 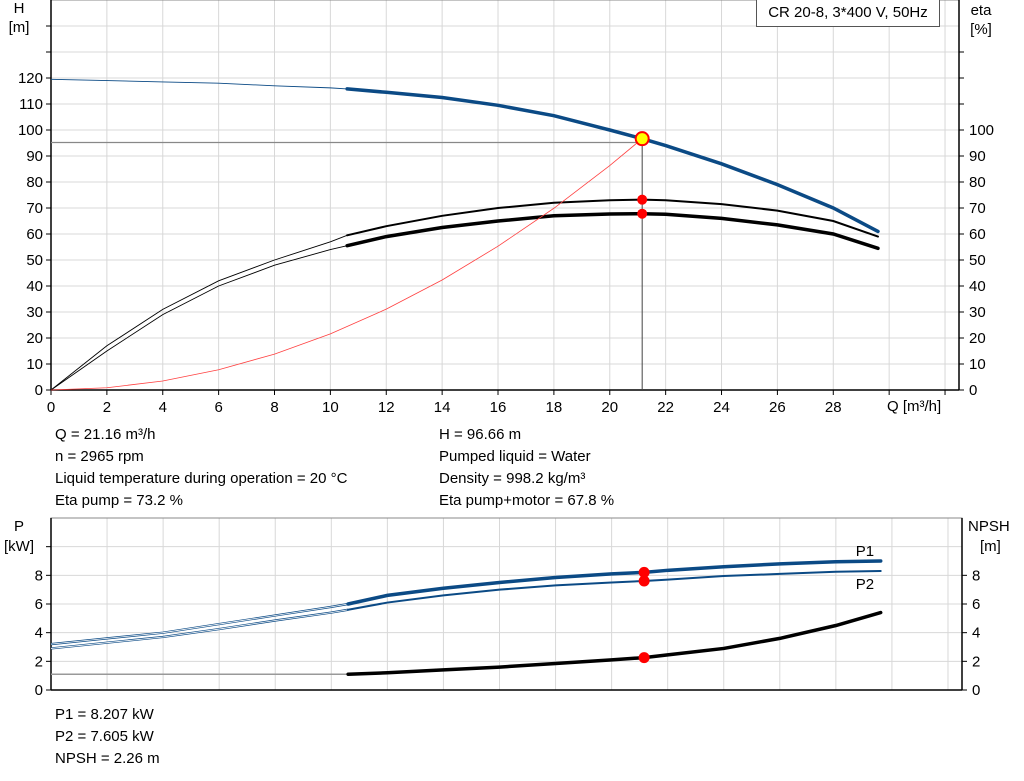 I want to click on series-eta_total-curve, so click(x=612, y=231).